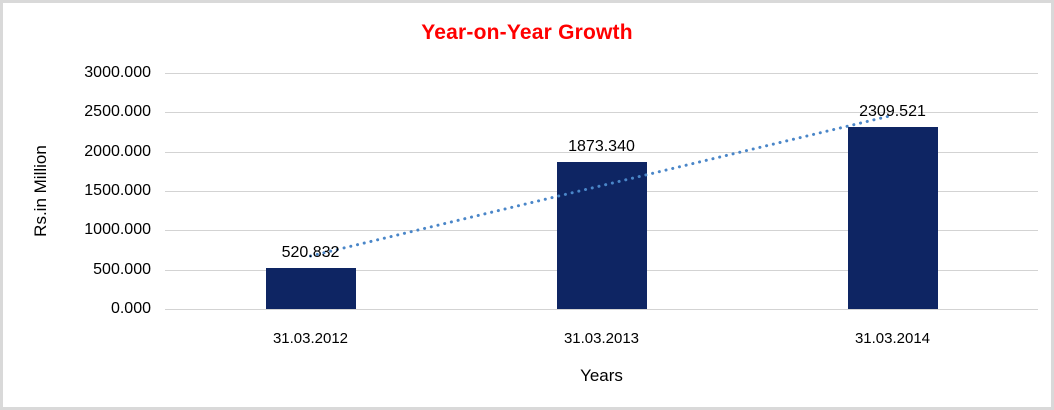  What do you see at coordinates (527, 32) in the screenshot?
I see `chart-title: Year-on-Year Growth` at bounding box center [527, 32].